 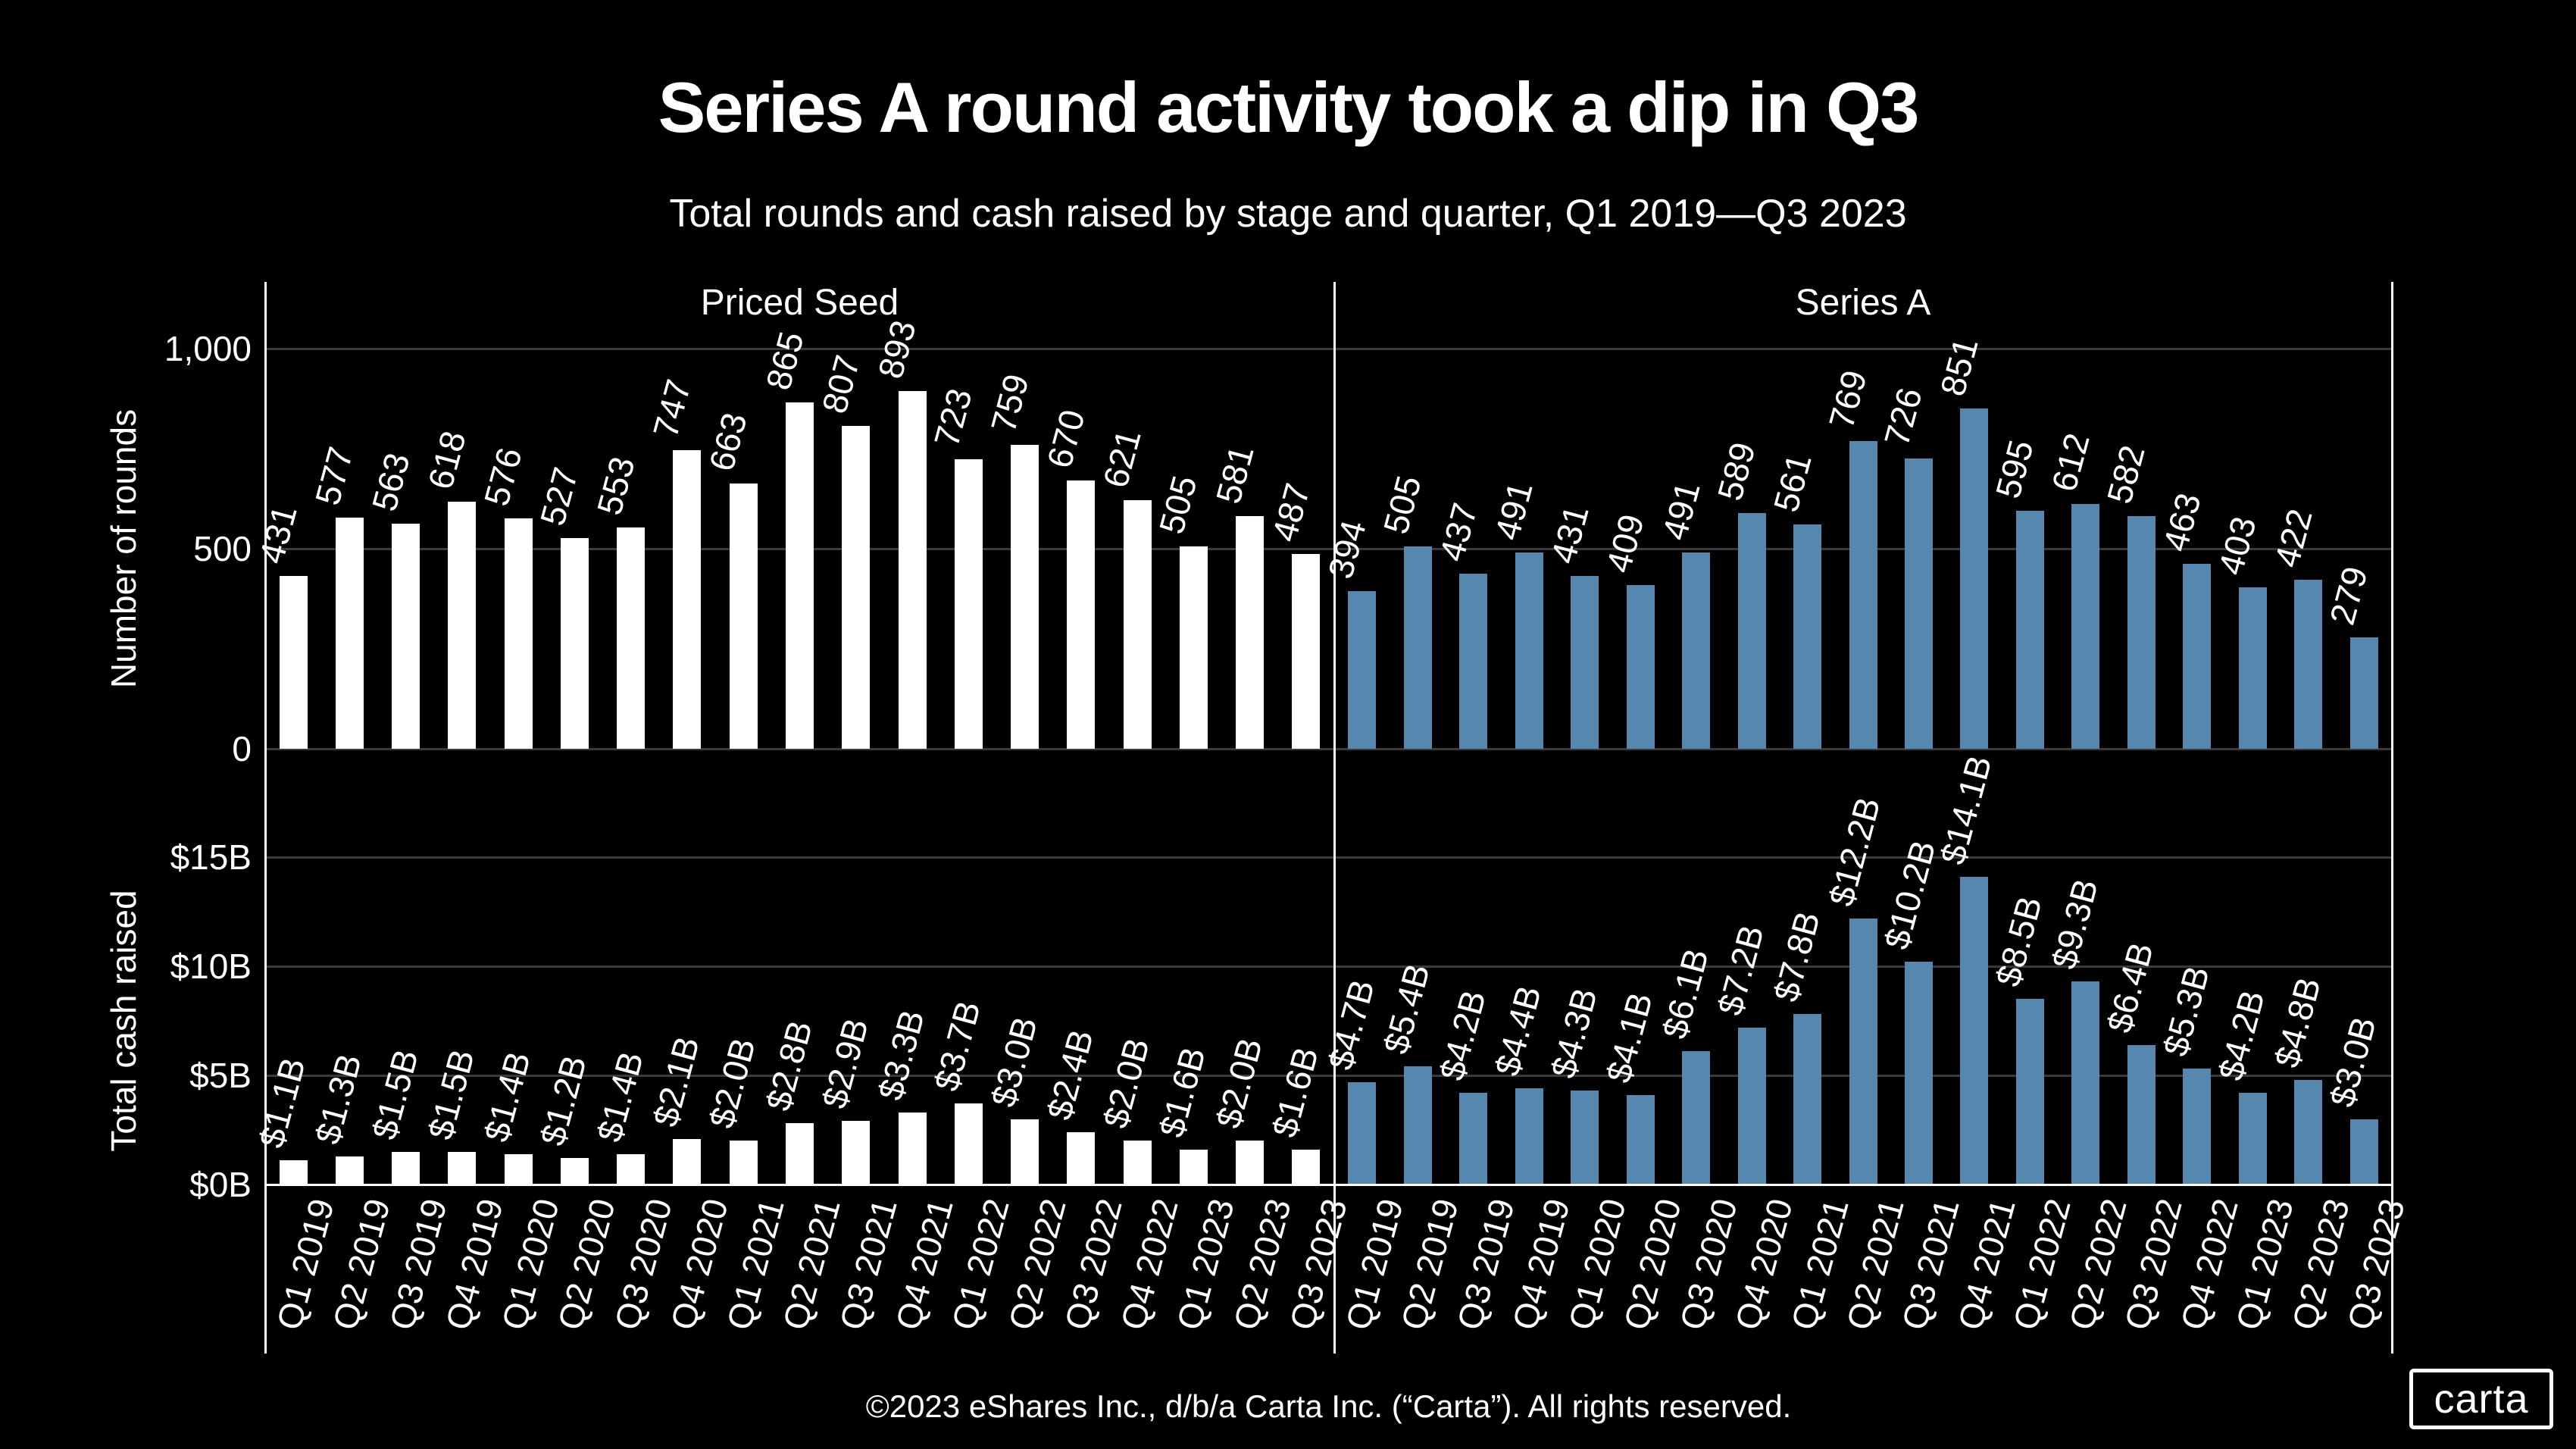 I want to click on bar-value-label: $7.8B, so click(x=1796, y=956).